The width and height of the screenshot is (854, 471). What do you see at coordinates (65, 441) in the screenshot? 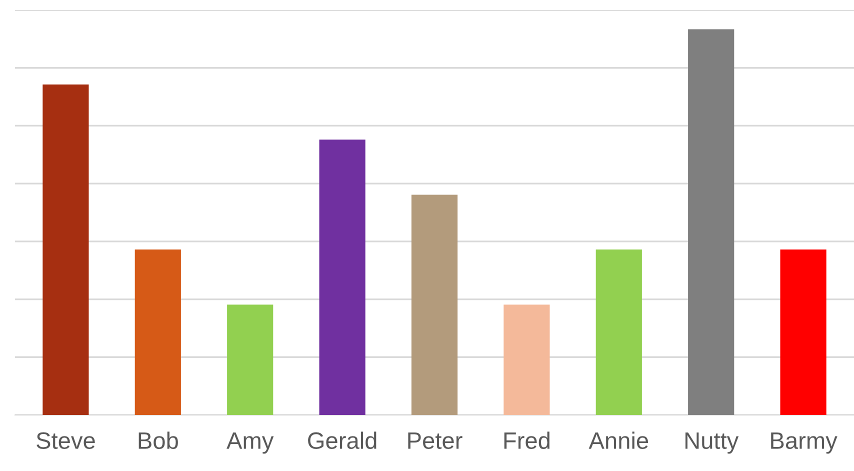
I see `x-tick-label: Steve` at bounding box center [65, 441].